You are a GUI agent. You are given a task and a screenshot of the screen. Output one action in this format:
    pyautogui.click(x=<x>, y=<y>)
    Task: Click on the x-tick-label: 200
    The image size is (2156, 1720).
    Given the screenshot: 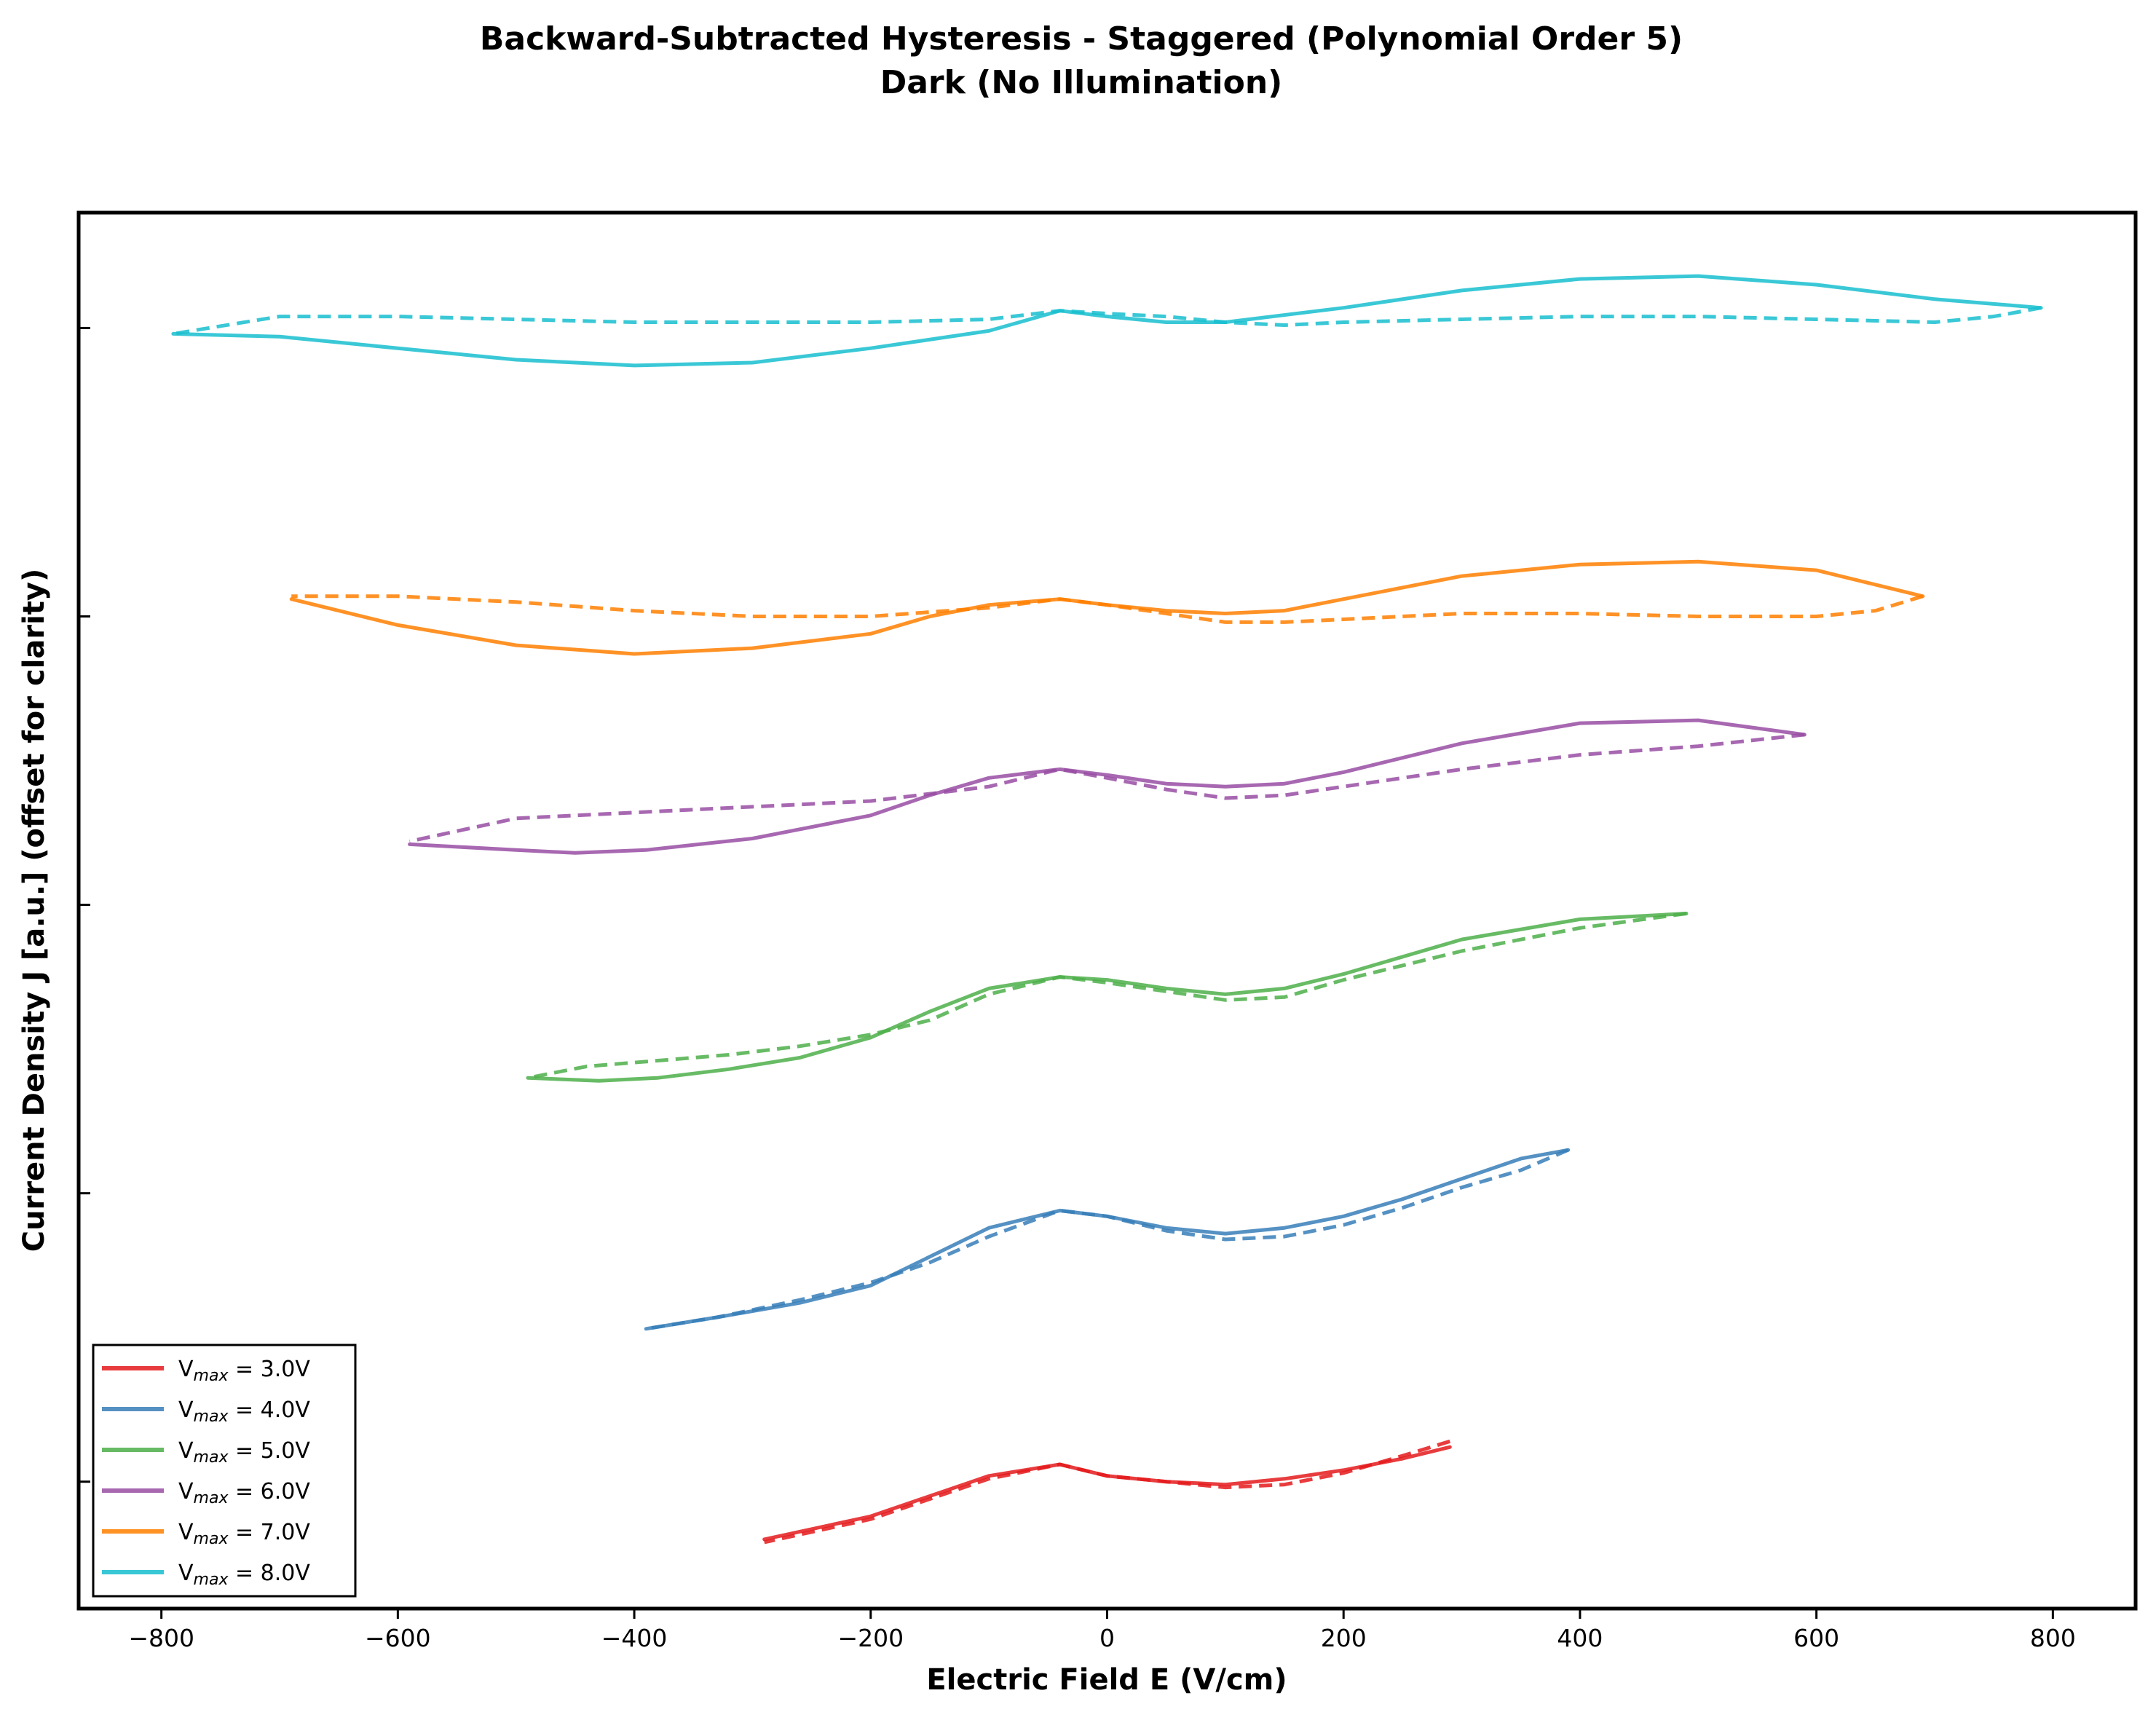 What is the action you would take?
    pyautogui.click(x=1344, y=1638)
    